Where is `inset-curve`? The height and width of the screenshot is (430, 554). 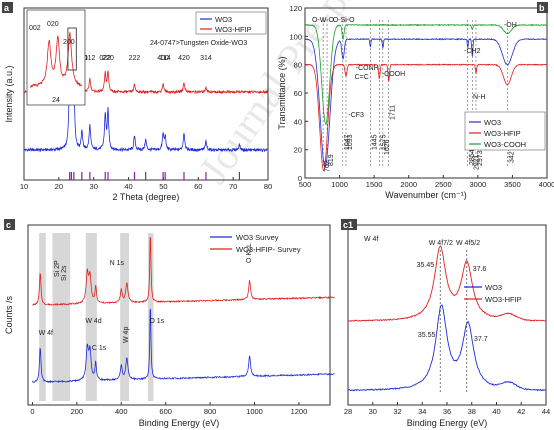
inset-curve is located at coordinates (56, 60).